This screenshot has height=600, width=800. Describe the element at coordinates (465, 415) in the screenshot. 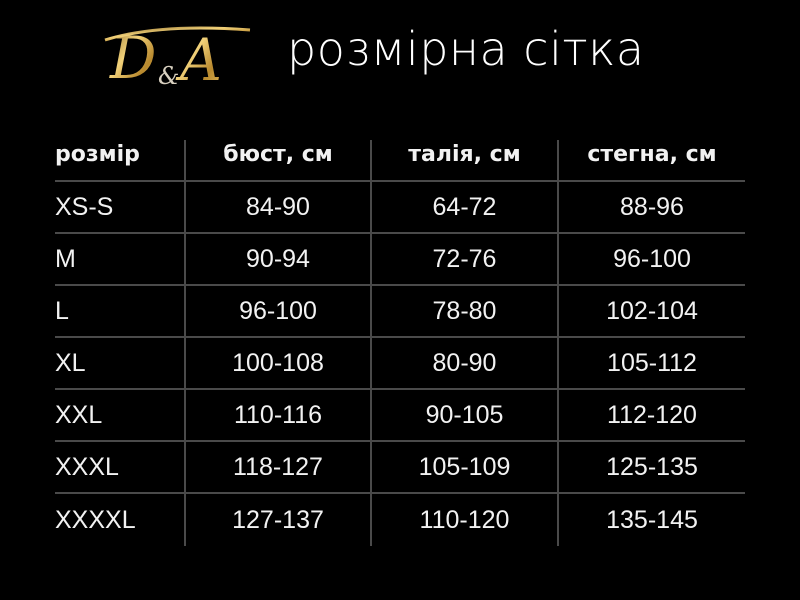

I see `cell-waist: 90-105` at that location.